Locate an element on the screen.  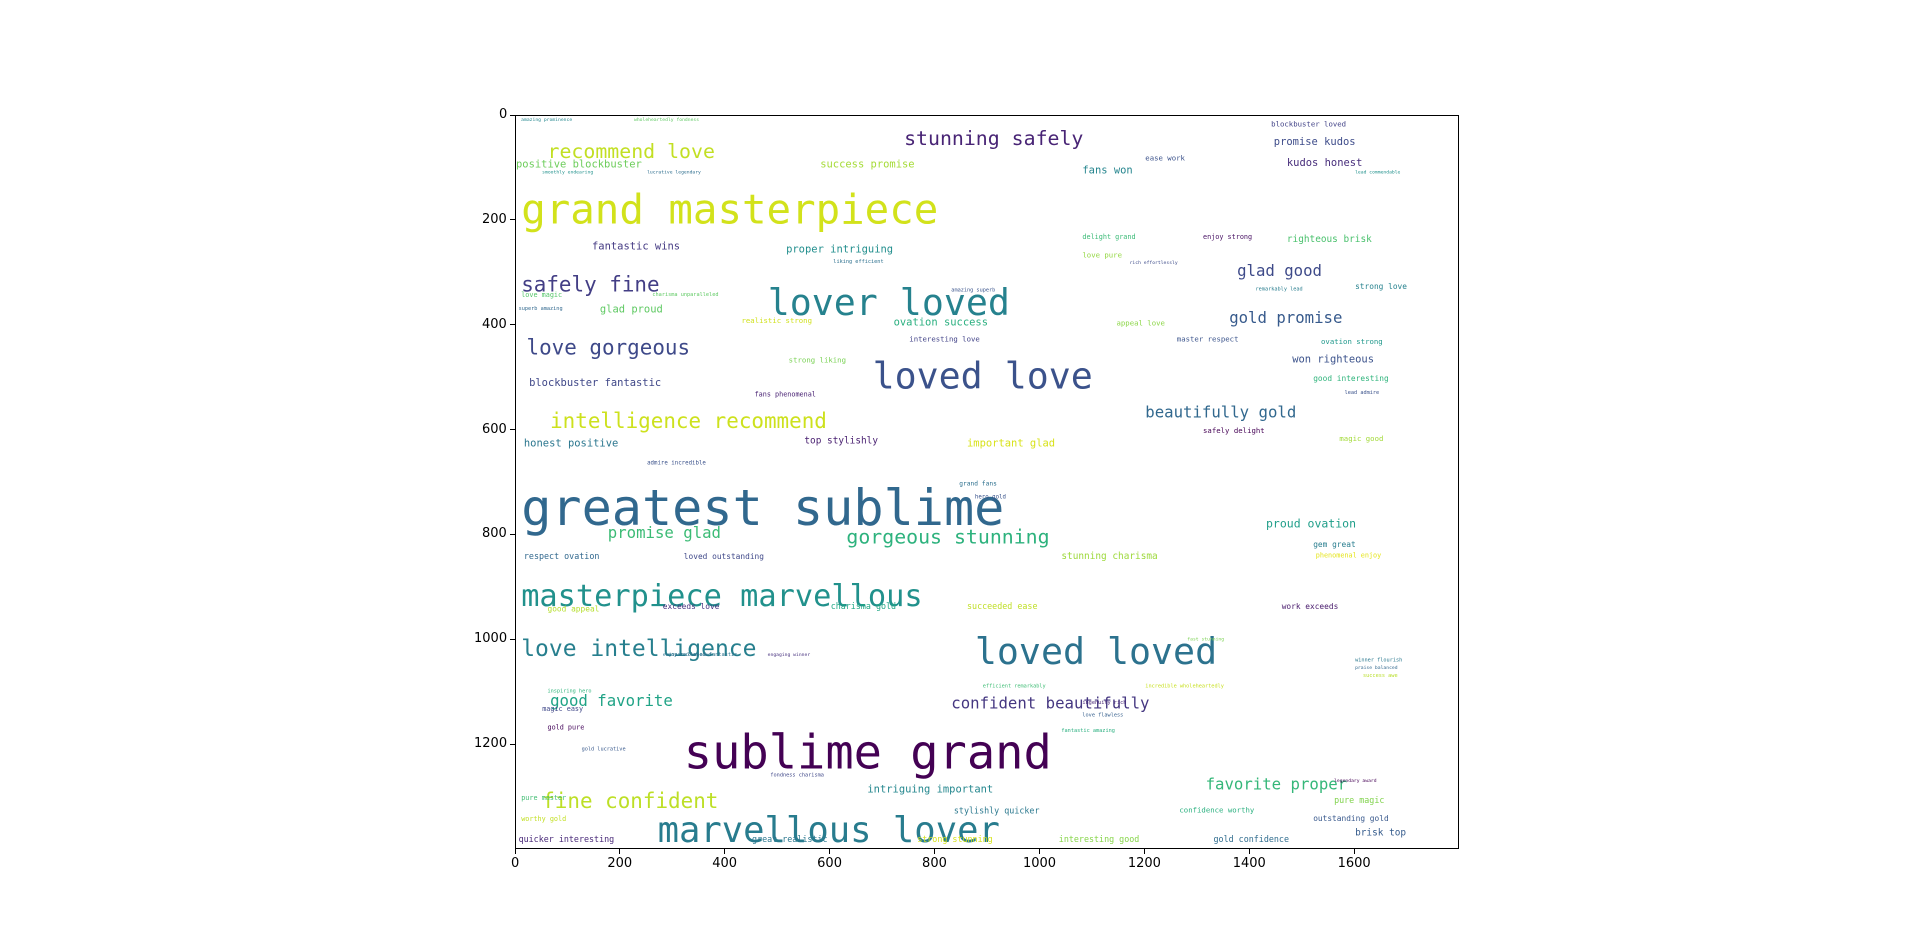
y-tick-label-0: 0 is located at coordinates (503, 114).